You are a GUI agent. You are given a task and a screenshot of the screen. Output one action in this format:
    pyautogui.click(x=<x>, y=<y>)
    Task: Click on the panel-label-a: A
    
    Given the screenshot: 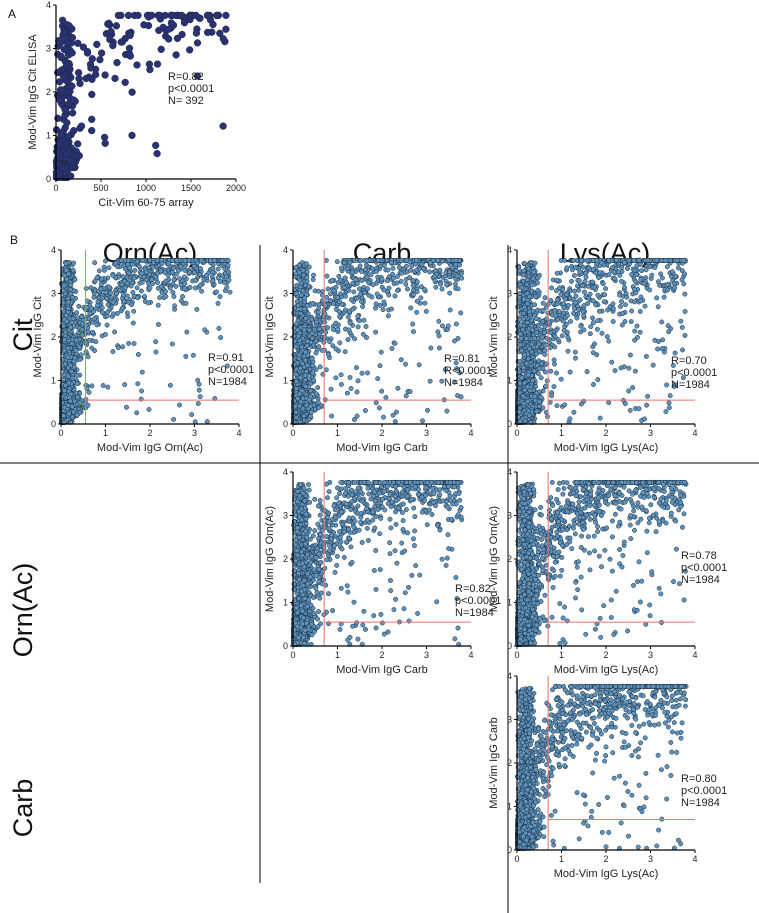 What is the action you would take?
    pyautogui.click(x=12, y=14)
    